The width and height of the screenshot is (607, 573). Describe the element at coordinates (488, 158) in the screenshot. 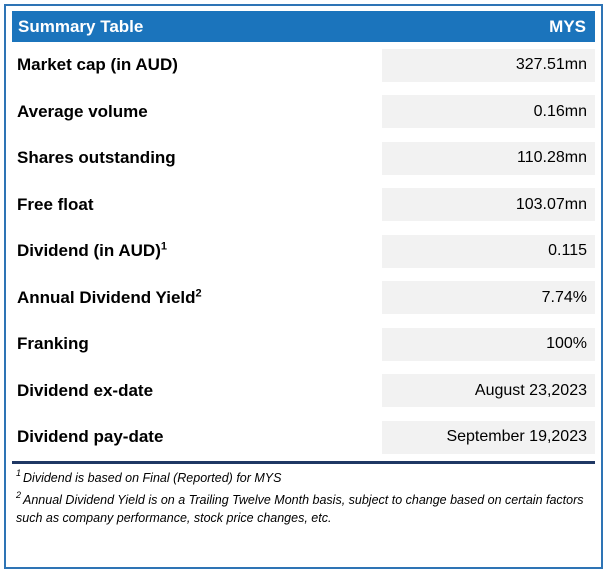

I see `row-value: 110.28mn` at that location.